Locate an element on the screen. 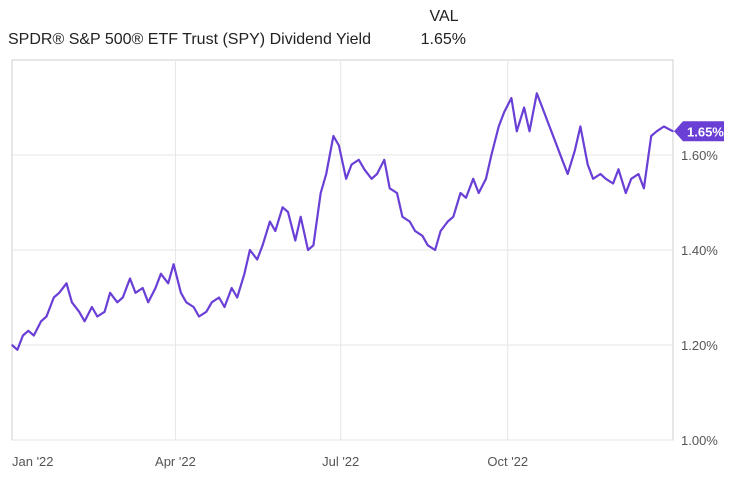 This screenshot has width=742, height=480. y-tick-label: 1.20% is located at coordinates (699, 345).